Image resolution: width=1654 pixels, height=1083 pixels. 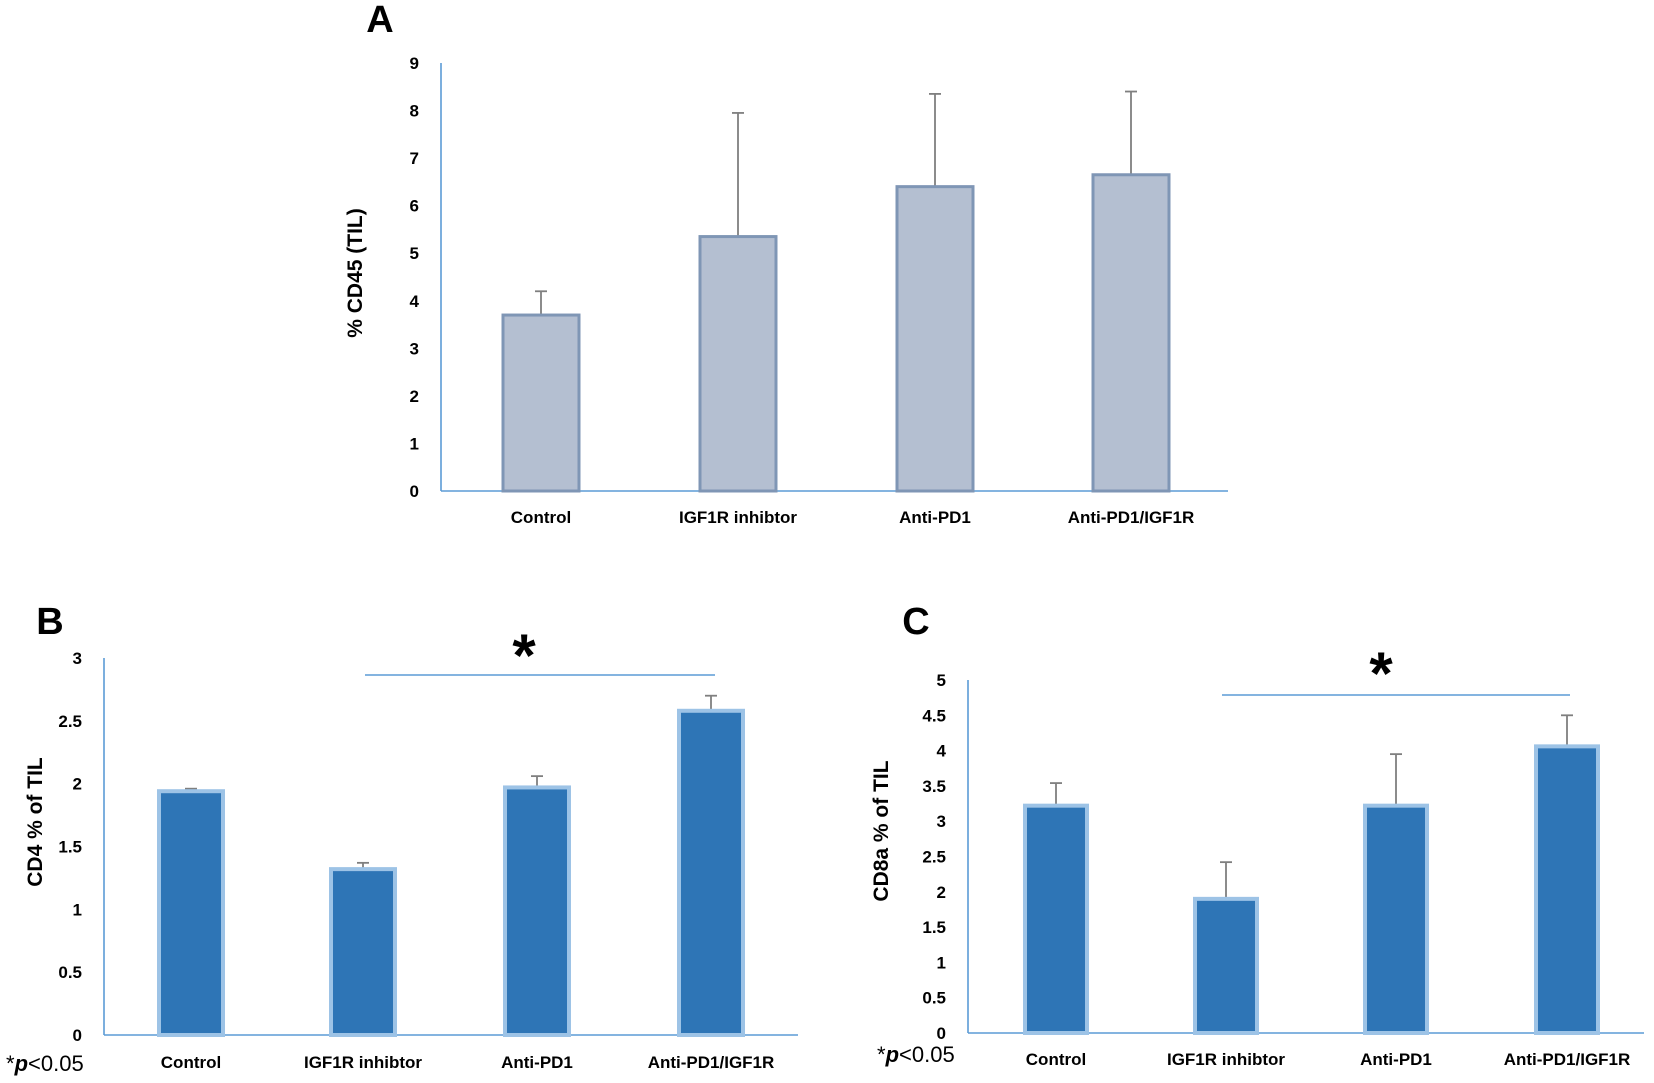 I want to click on panel-c-y-tick-label: 3.5, so click(x=934, y=786).